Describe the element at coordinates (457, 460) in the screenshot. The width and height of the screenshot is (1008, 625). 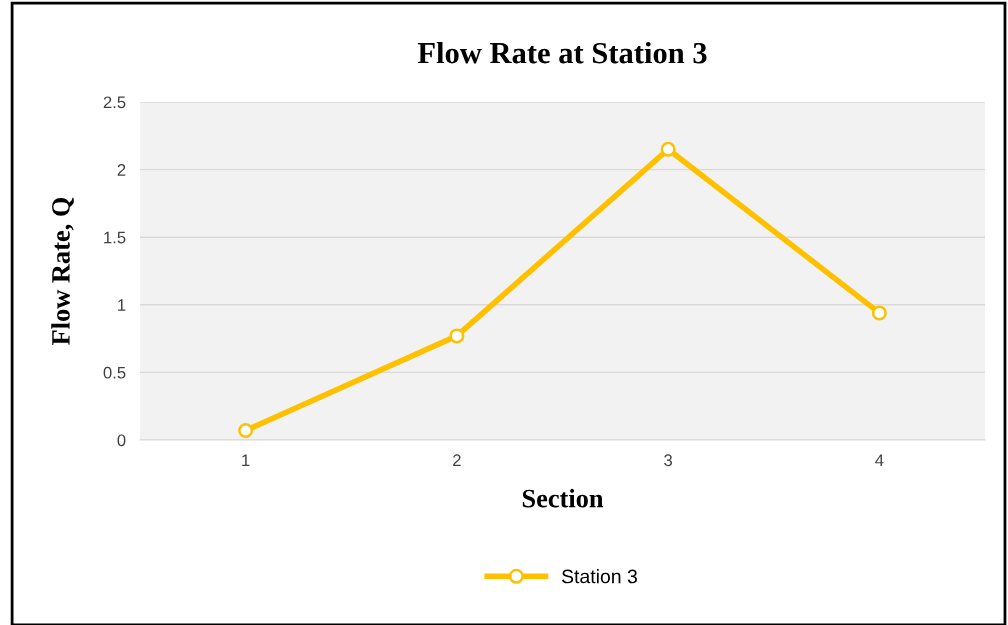
I see `x-tick-label: 2` at that location.